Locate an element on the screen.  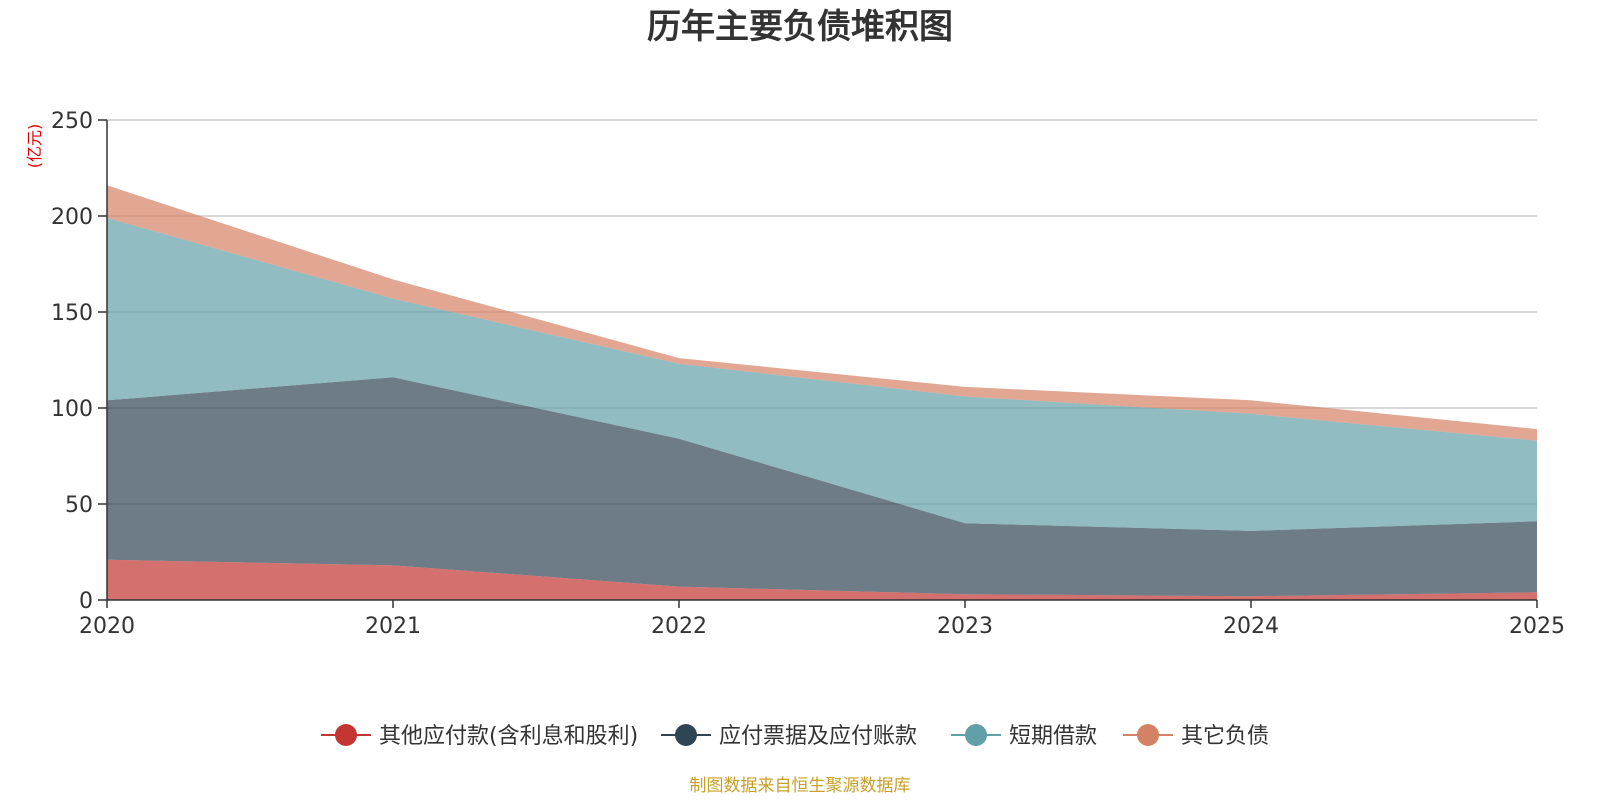
legend-label: 其它负债 is located at coordinates (1225, 736).